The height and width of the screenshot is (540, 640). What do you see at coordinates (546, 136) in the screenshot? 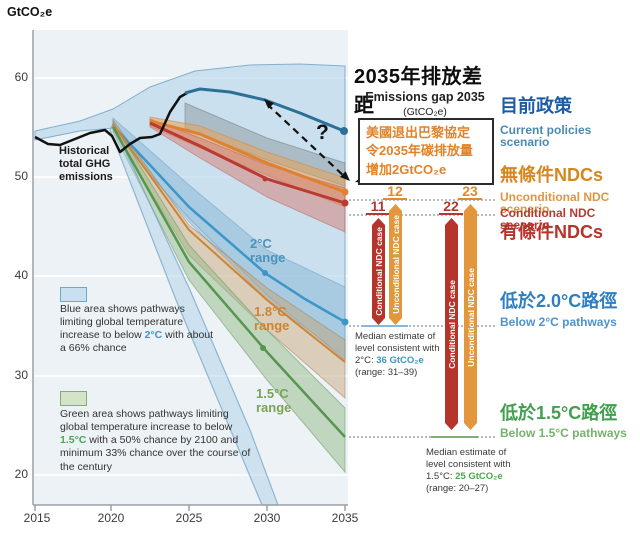
I see `legend-current-policies-en: Current policies scenario` at bounding box center [546, 136].